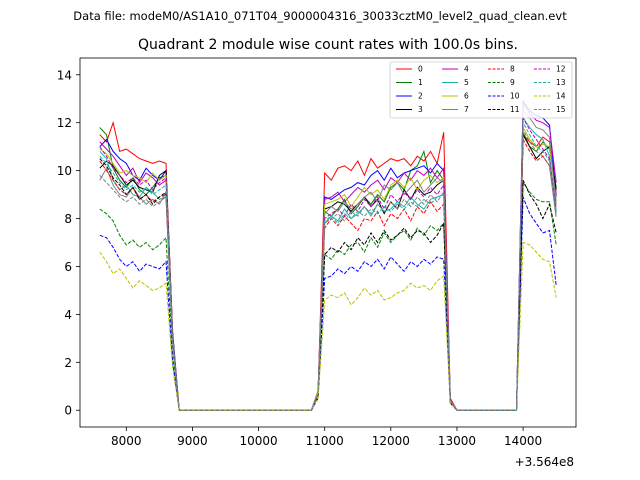  I want to click on x-tick-label: 10000, so click(258, 441).